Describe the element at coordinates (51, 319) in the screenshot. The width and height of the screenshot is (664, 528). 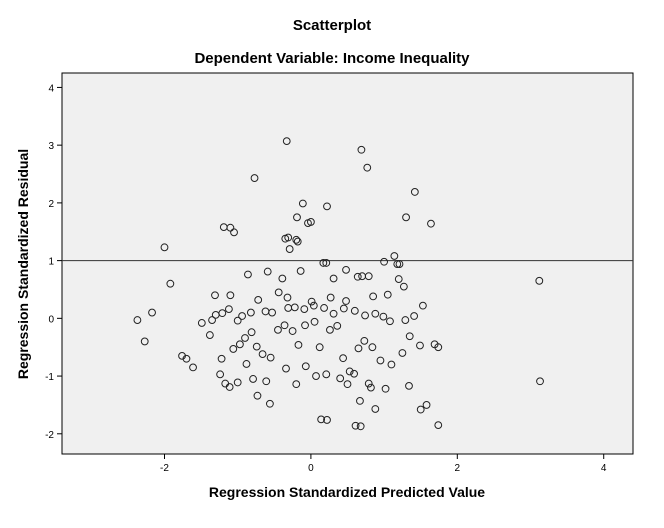
I see `y-tick-label: 0` at that location.